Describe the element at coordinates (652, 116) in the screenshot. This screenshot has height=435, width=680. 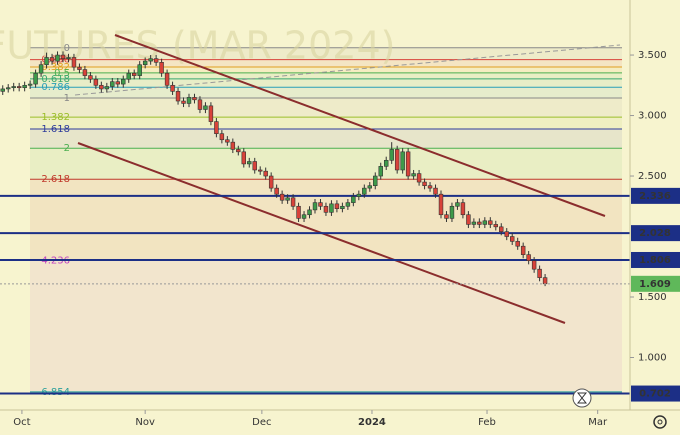
I see `y-tick-label: 3.000` at that location.